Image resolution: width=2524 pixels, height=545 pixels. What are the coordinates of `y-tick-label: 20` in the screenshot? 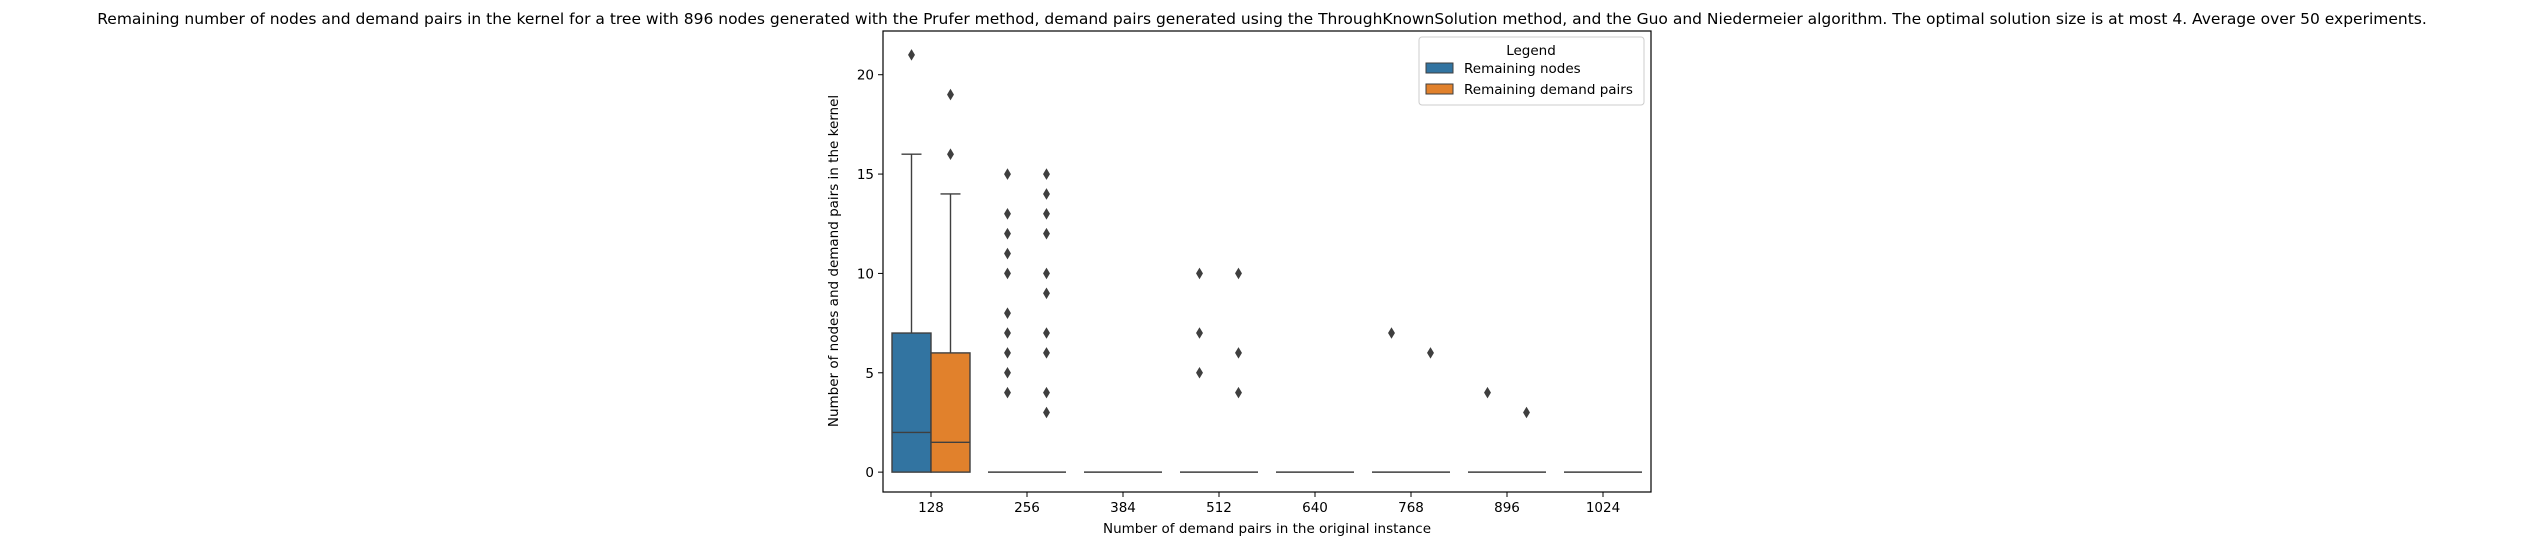 It's located at (865, 76).